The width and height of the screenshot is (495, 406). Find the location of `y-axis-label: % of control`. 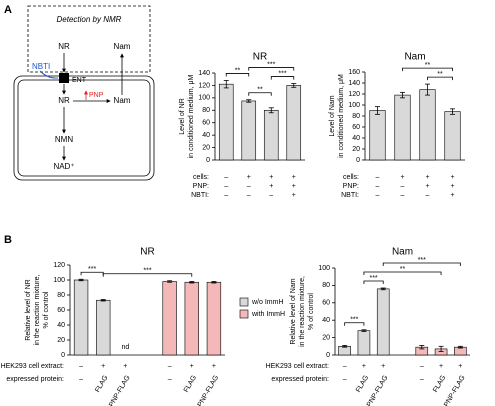

y-axis-label: % of control is located at coordinates (46, 309).